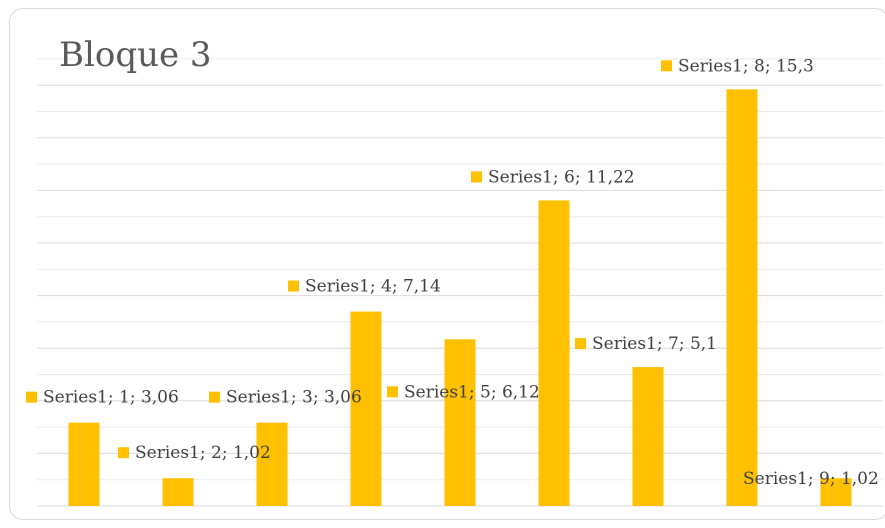  What do you see at coordinates (203, 453) in the screenshot?
I see `data-label-2: Series1; 2; 1,02` at bounding box center [203, 453].